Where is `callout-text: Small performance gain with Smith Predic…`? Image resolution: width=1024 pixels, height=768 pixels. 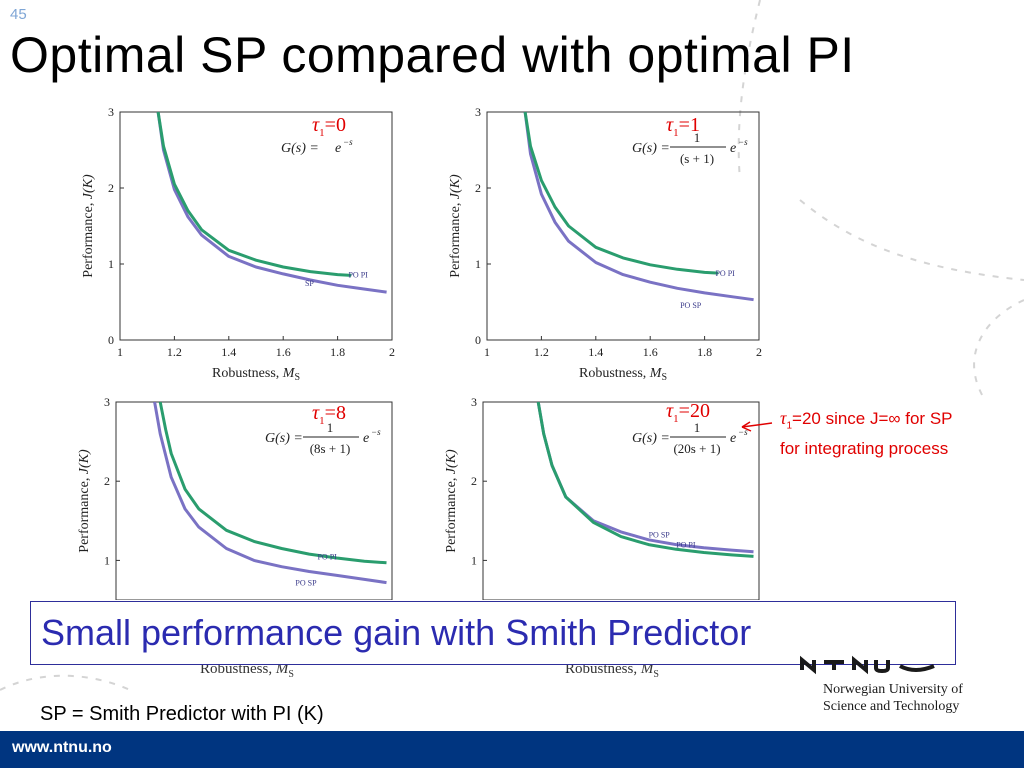
callout-text: Small performance gain with Smith Predic… is located at coordinates (396, 632).